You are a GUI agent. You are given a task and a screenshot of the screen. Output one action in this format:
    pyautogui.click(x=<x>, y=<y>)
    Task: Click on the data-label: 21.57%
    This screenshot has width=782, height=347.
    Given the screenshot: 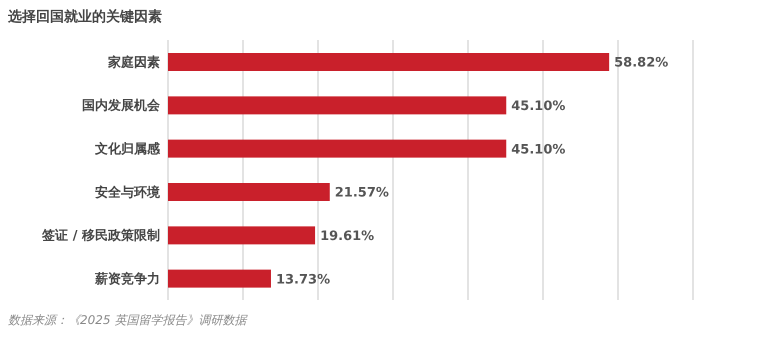 What is the action you would take?
    pyautogui.click(x=361, y=193)
    